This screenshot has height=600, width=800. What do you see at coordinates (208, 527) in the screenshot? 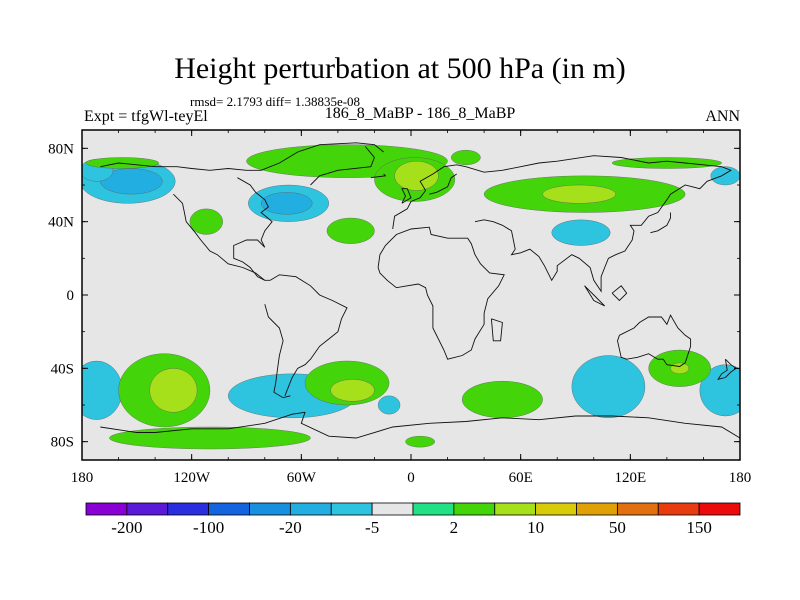
I see `colorbar-label-1: -100` at bounding box center [208, 527].